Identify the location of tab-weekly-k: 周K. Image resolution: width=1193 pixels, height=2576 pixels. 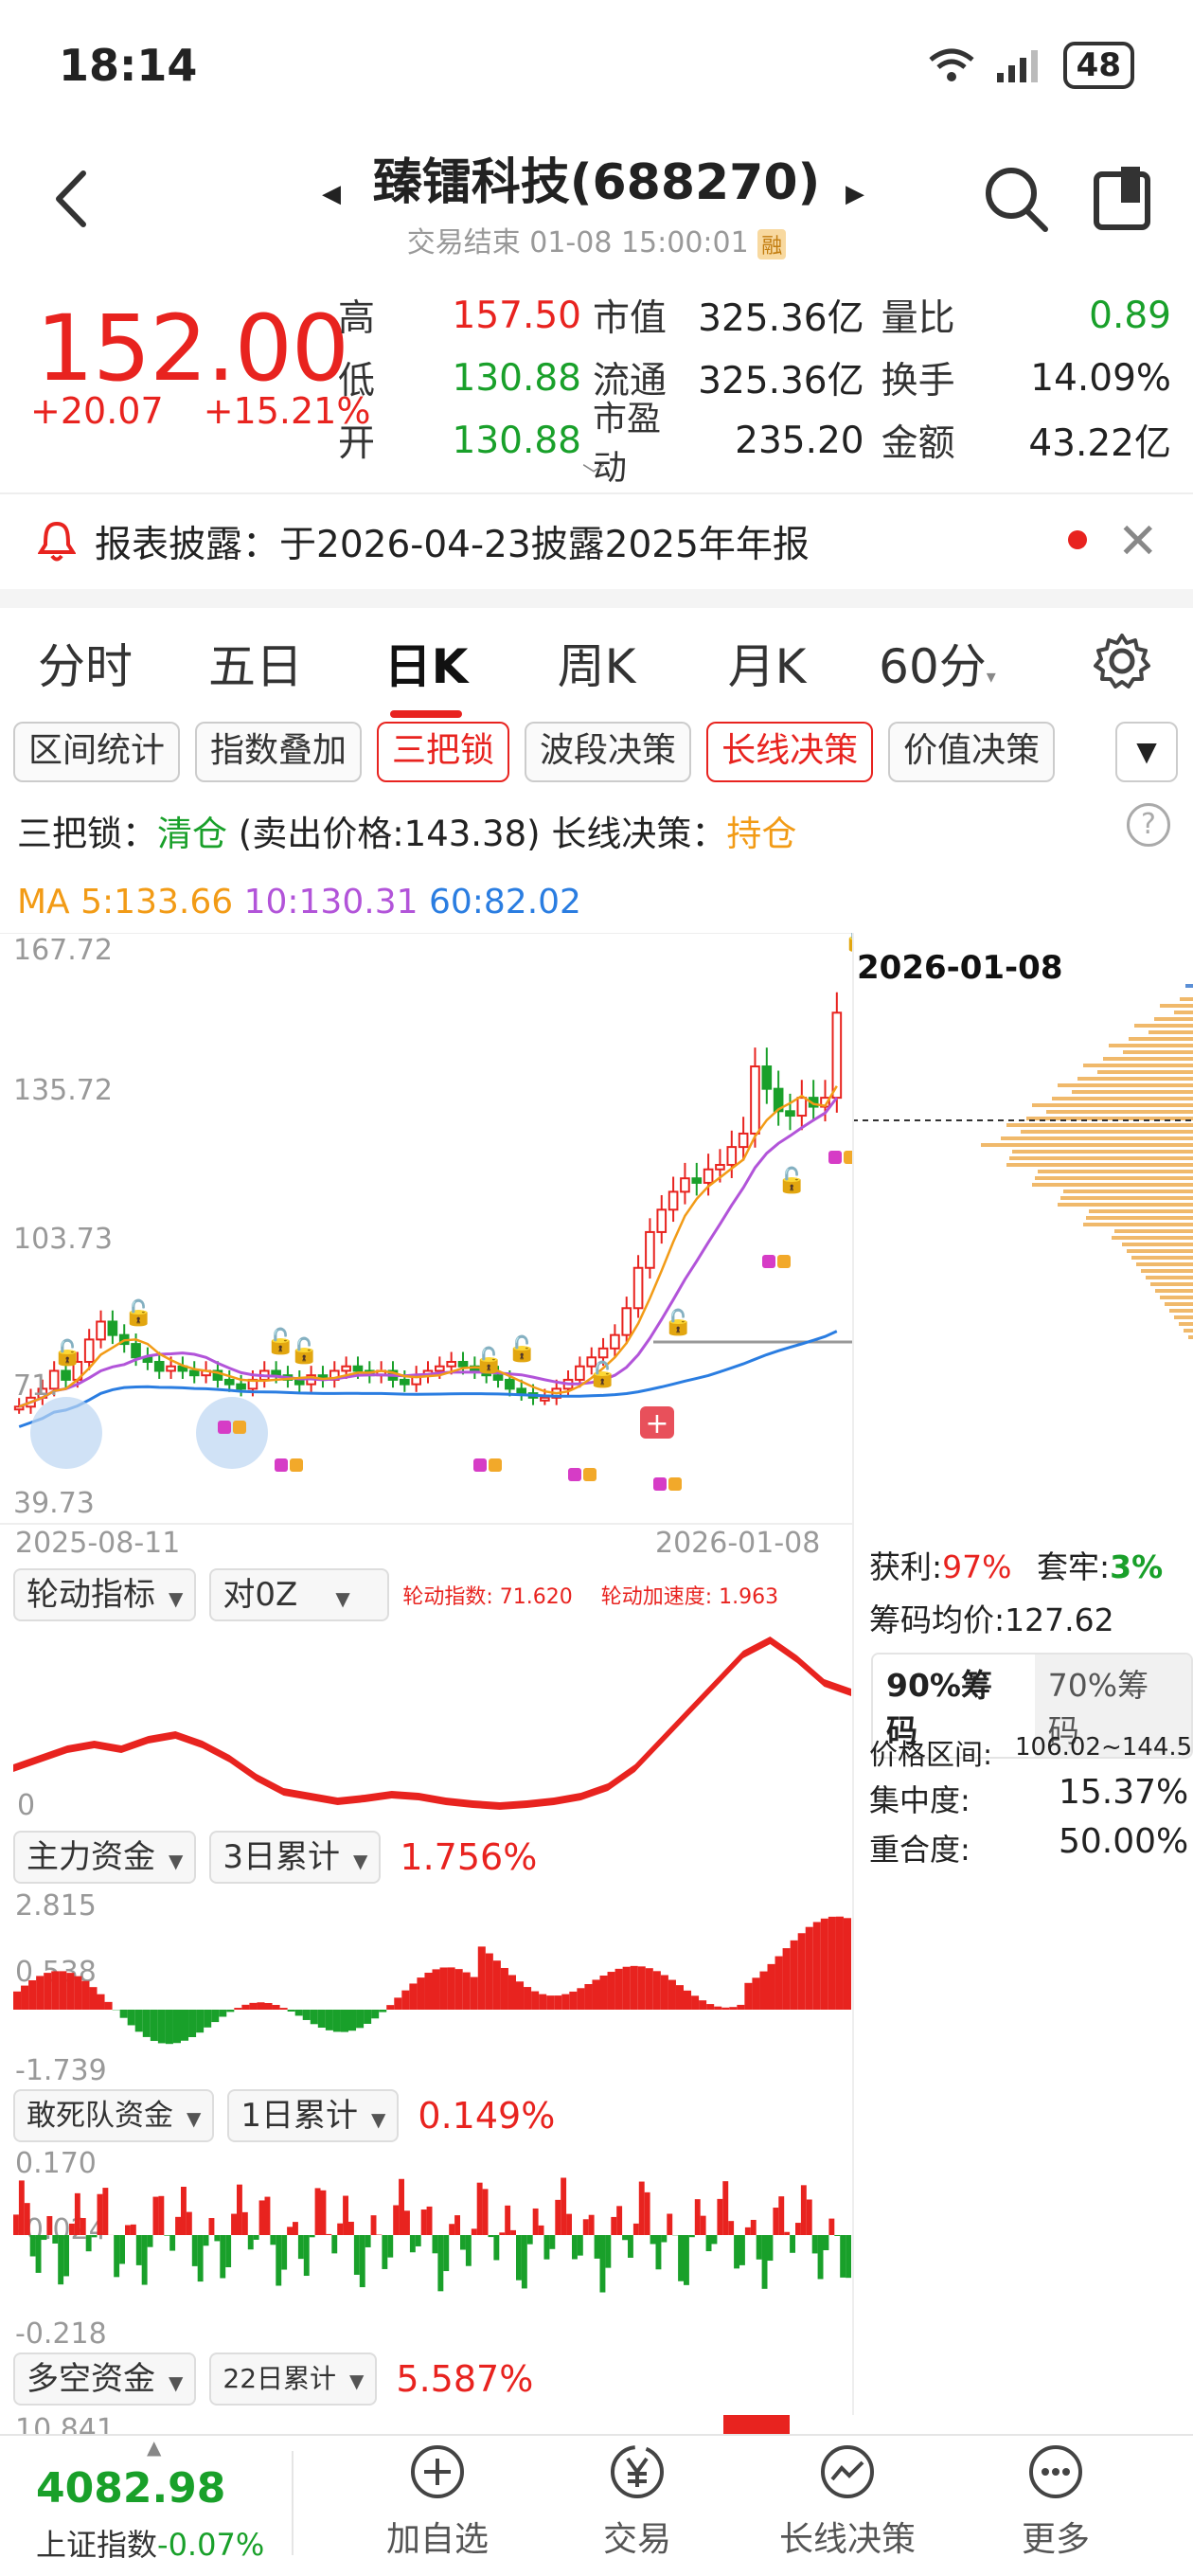
(596, 666).